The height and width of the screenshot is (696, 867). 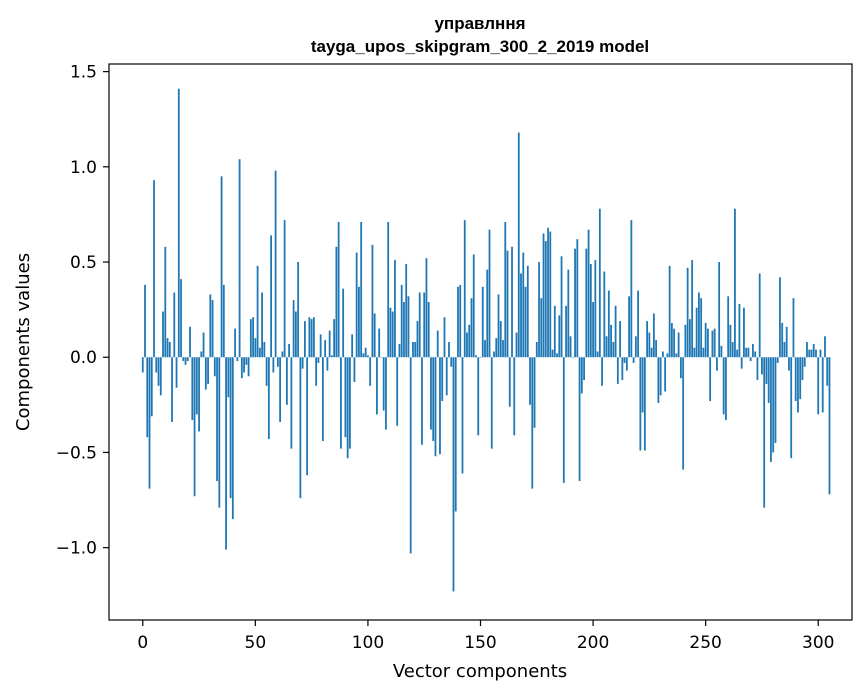 I want to click on x-tick-label: 200, so click(x=593, y=643).